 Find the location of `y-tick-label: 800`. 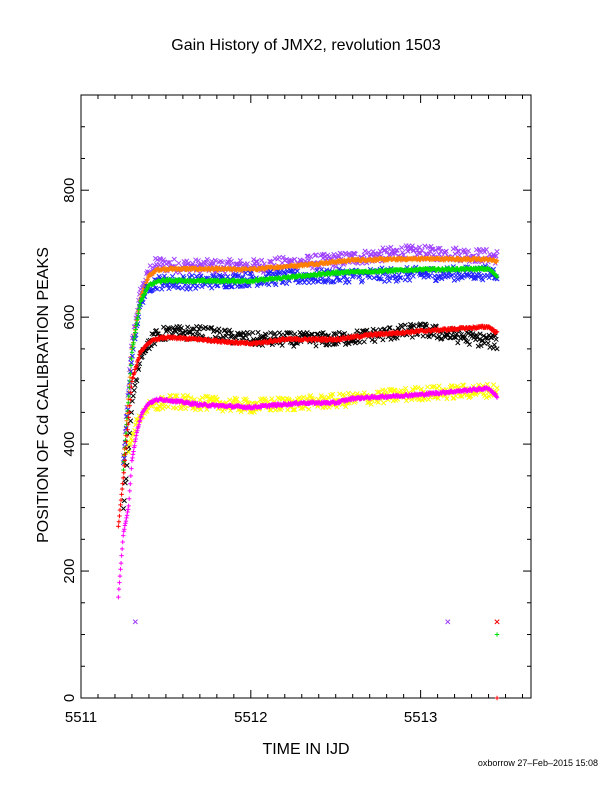

y-tick-label: 800 is located at coordinates (69, 190).